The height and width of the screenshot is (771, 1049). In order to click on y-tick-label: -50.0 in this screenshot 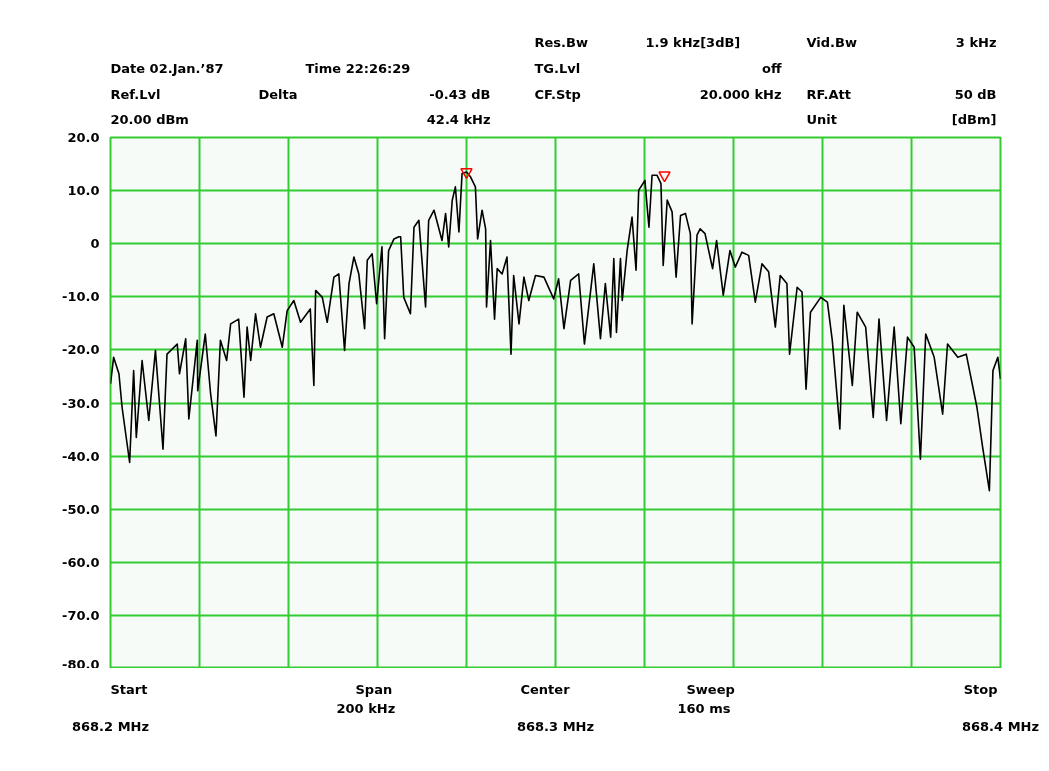, I will do `click(81, 509)`.